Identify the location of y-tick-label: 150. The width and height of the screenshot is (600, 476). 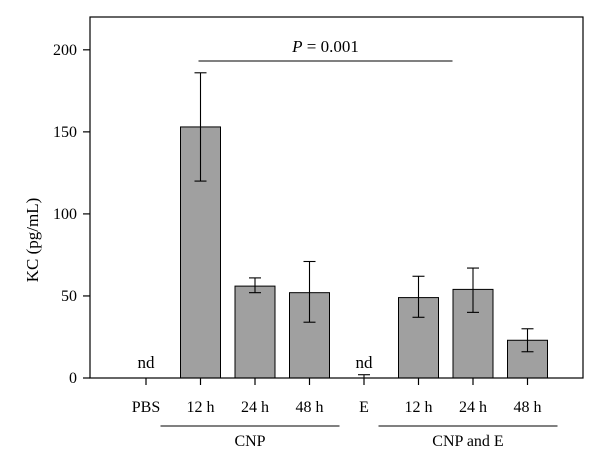
(65, 132).